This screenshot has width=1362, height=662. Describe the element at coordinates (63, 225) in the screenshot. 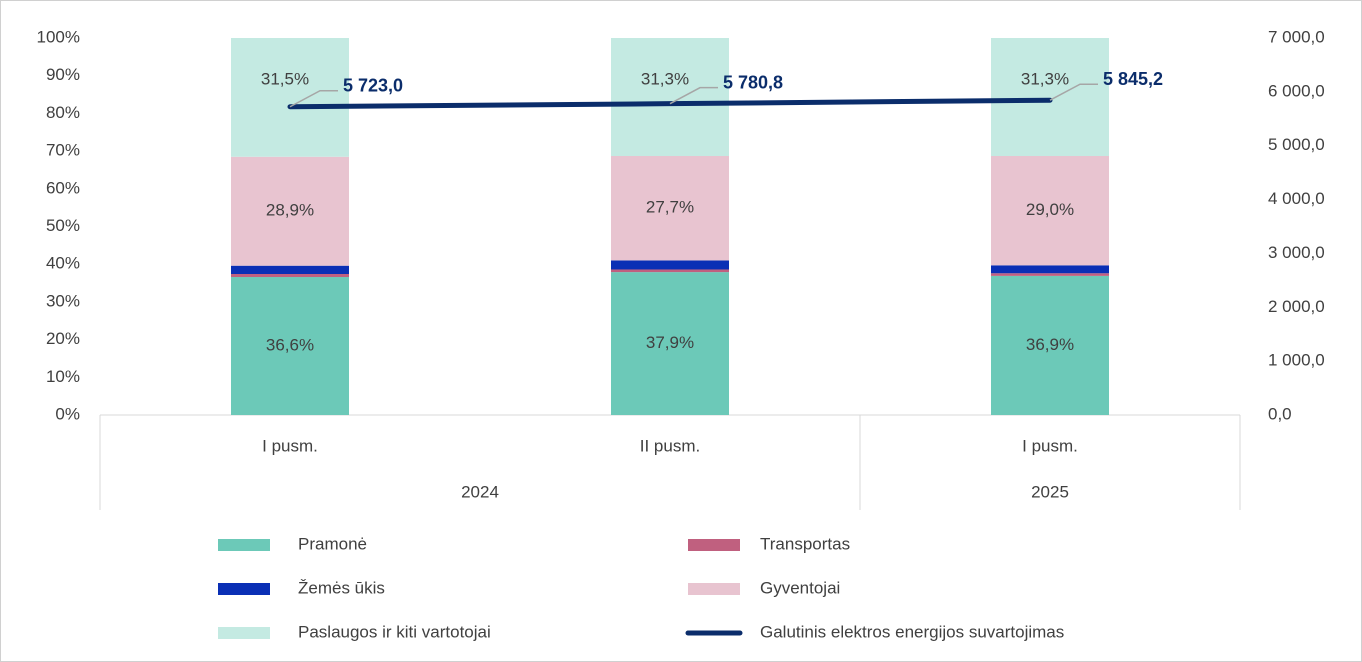

I see `y-tick-label: 50%` at that location.